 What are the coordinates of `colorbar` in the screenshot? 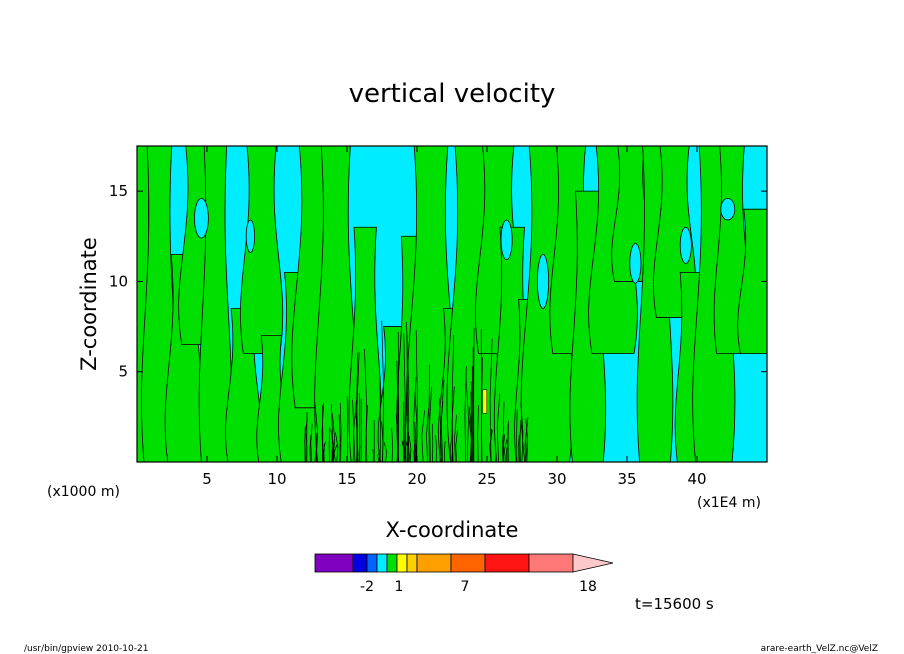 It's located at (464, 563).